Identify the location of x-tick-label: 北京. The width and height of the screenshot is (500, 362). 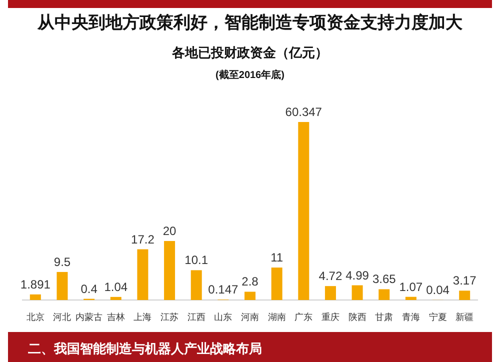
(35, 317).